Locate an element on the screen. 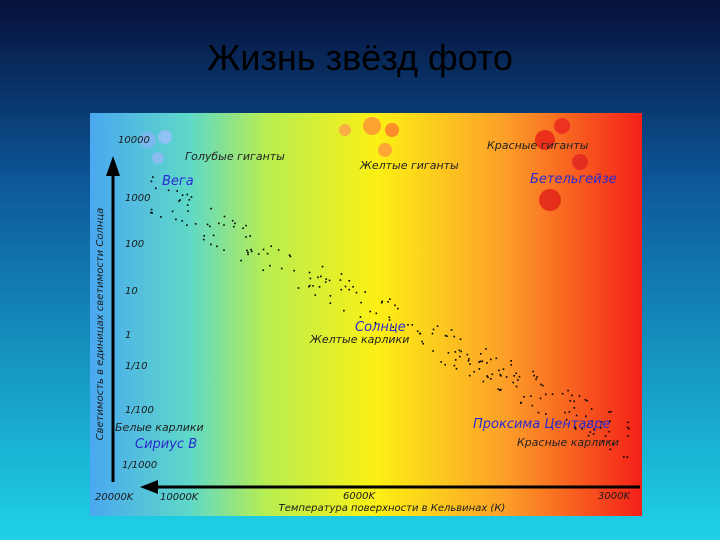 This screenshot has height=540, width=720. star-name: Сириус В is located at coordinates (166, 444).